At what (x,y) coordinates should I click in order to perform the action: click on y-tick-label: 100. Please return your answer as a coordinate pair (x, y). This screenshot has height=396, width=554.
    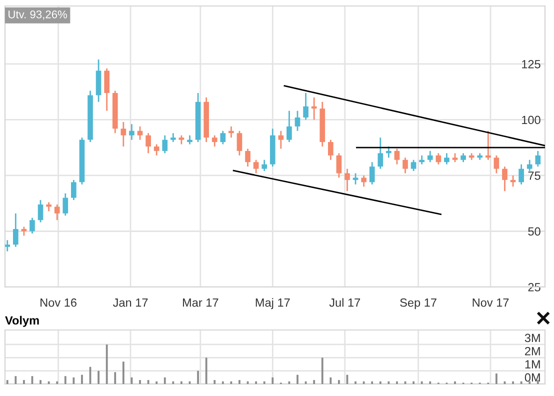
    Looking at the image, I should click on (531, 120).